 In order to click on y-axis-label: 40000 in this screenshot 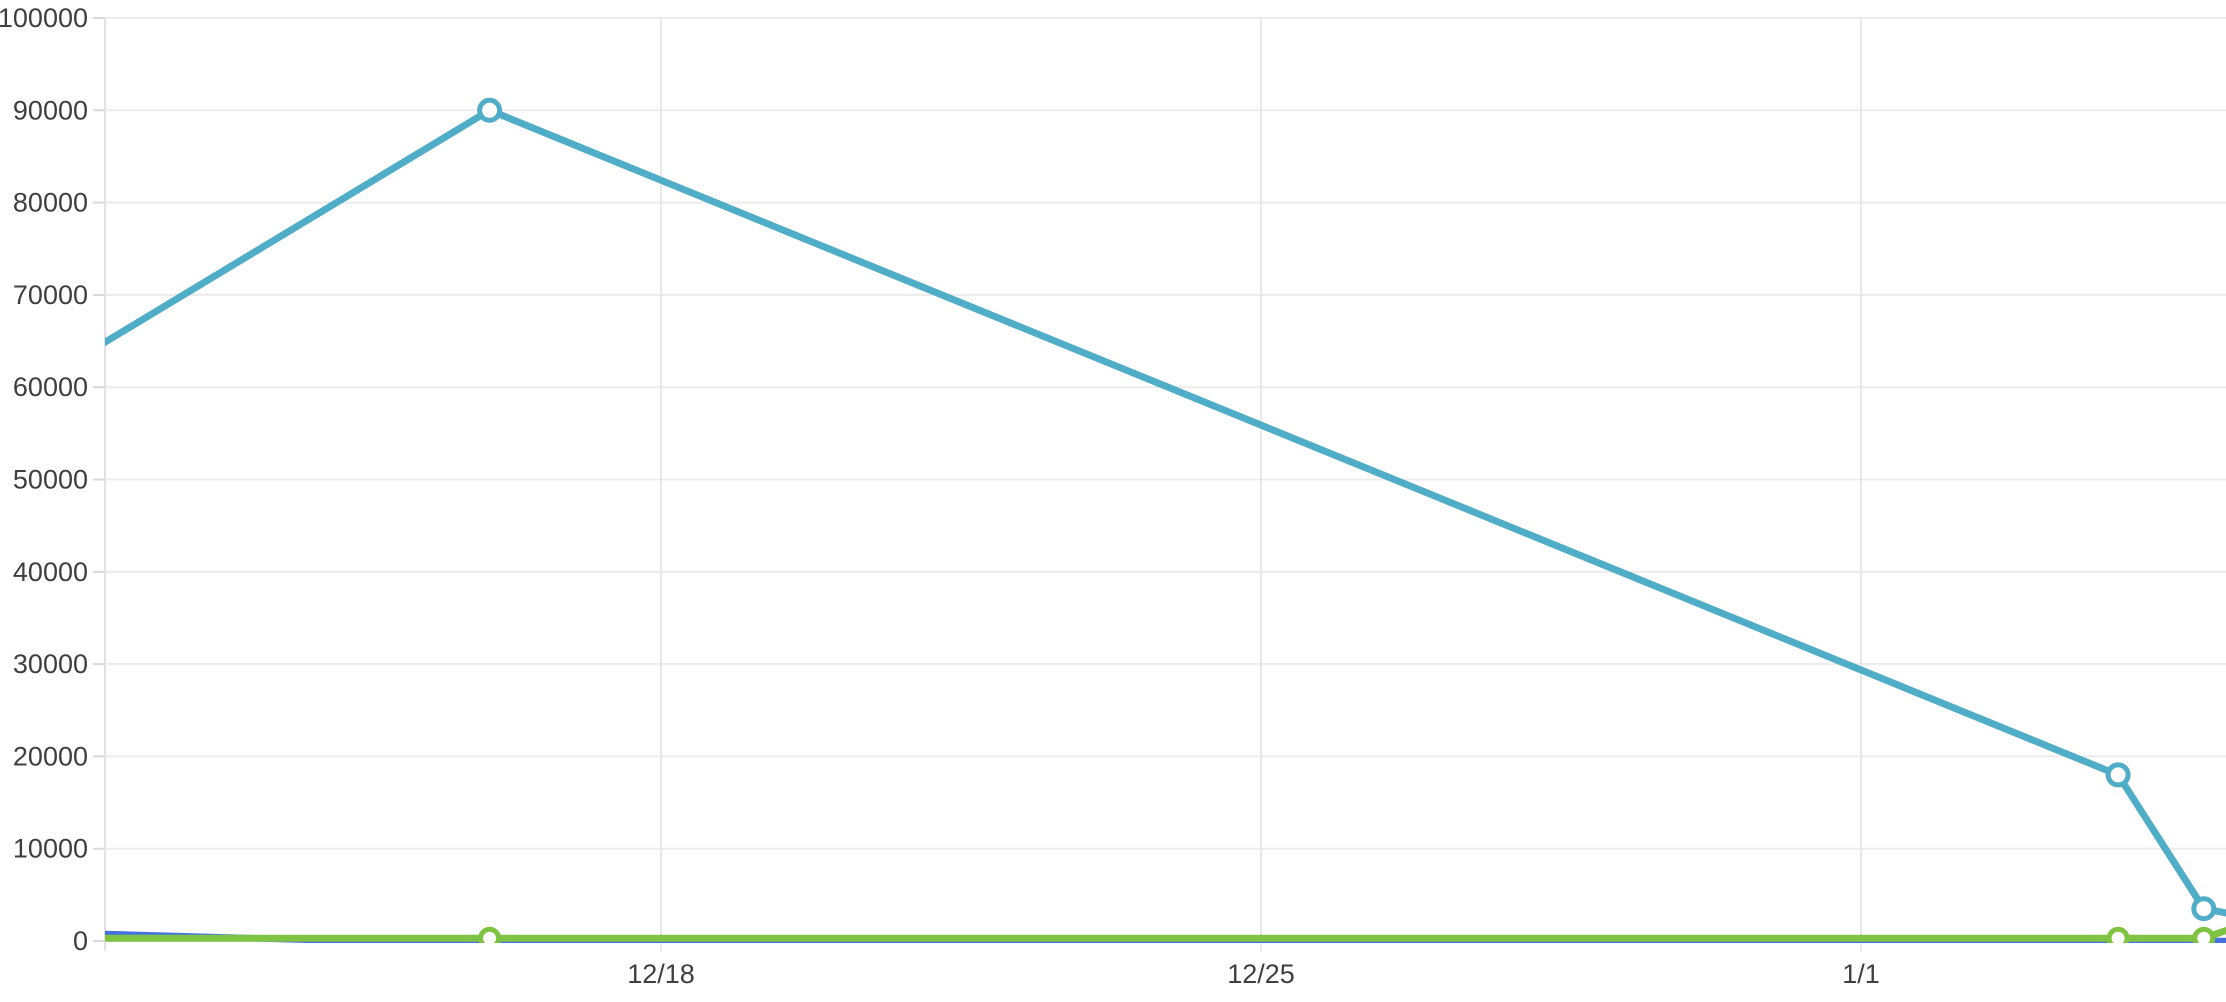, I will do `click(50, 572)`.